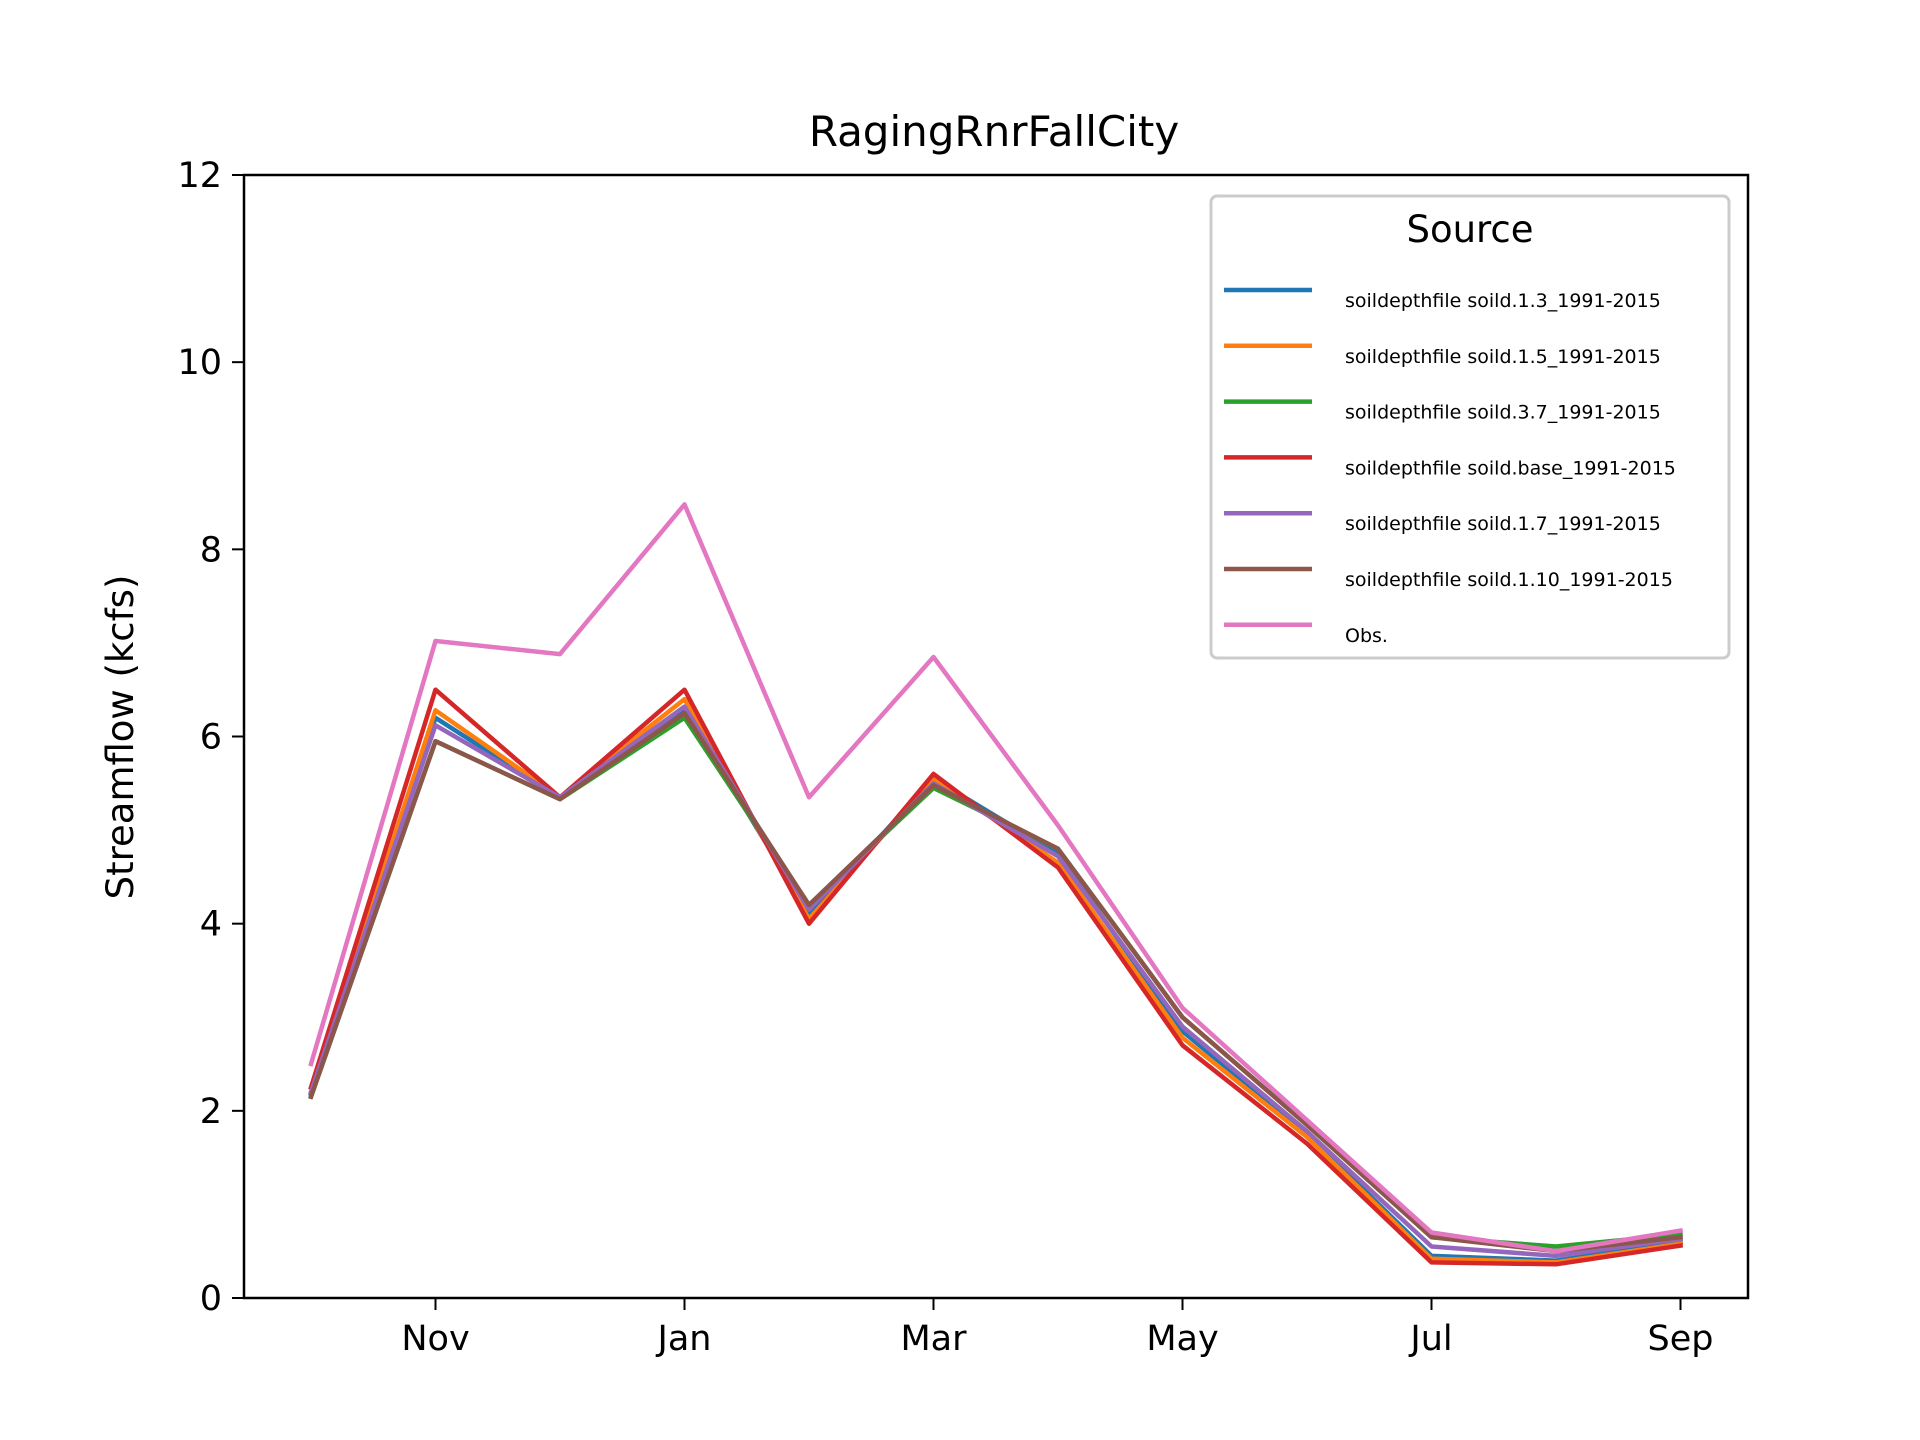  What do you see at coordinates (120, 737) in the screenshot?
I see `y-axis-label: Streamflow (kcfs)` at bounding box center [120, 737].